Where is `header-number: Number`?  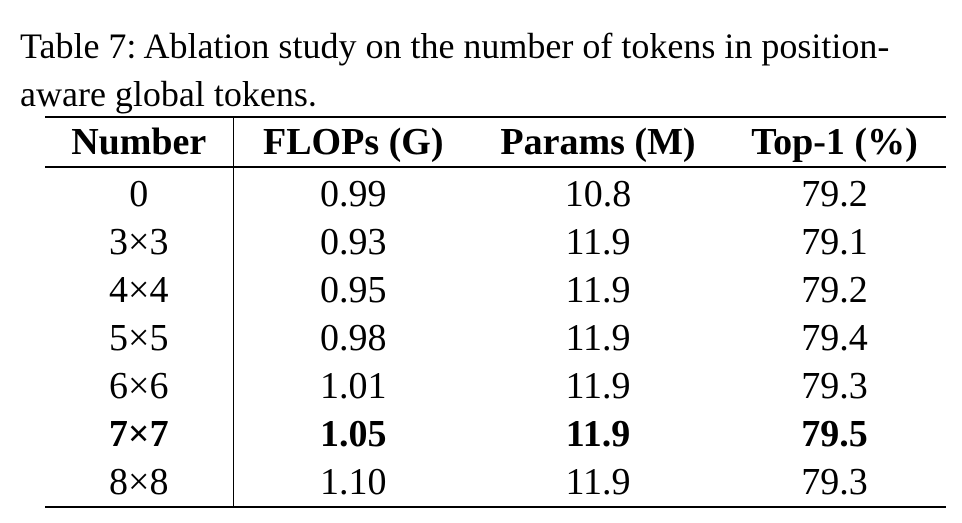 header-number: Number is located at coordinates (139, 142).